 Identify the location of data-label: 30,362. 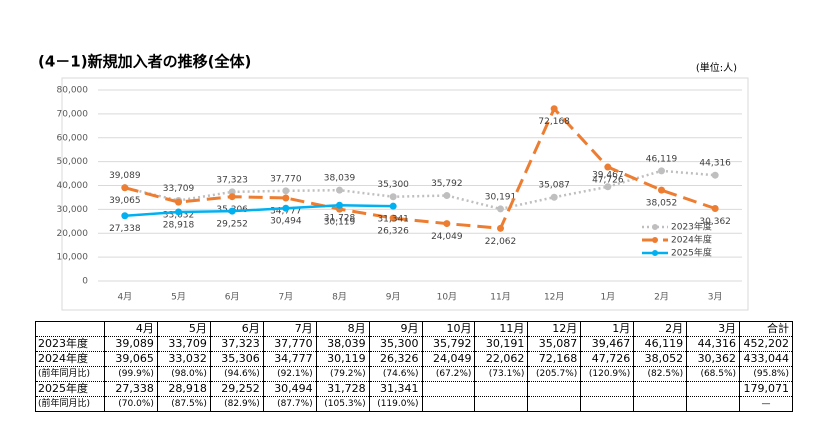
(715, 222).